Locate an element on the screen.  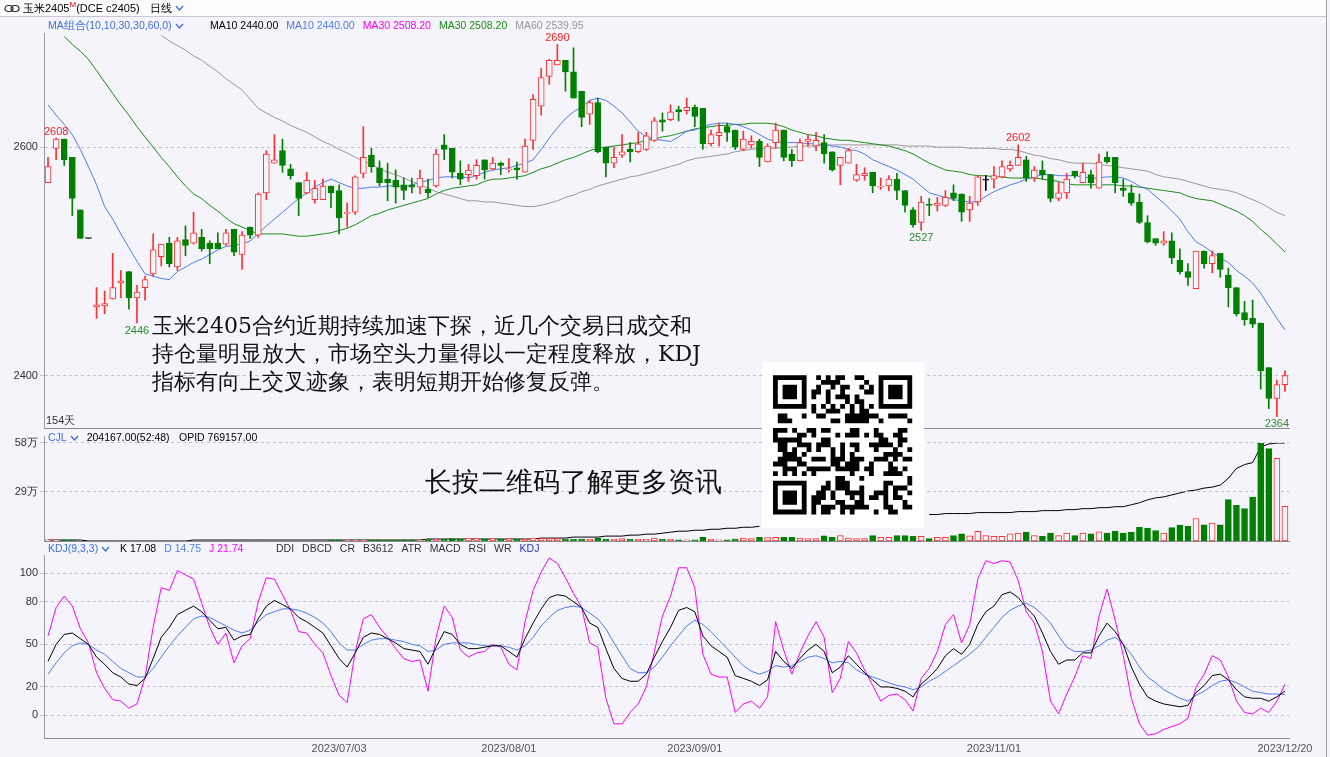
chart-title: KDJ(9,3,3) is located at coordinates (73, 548).